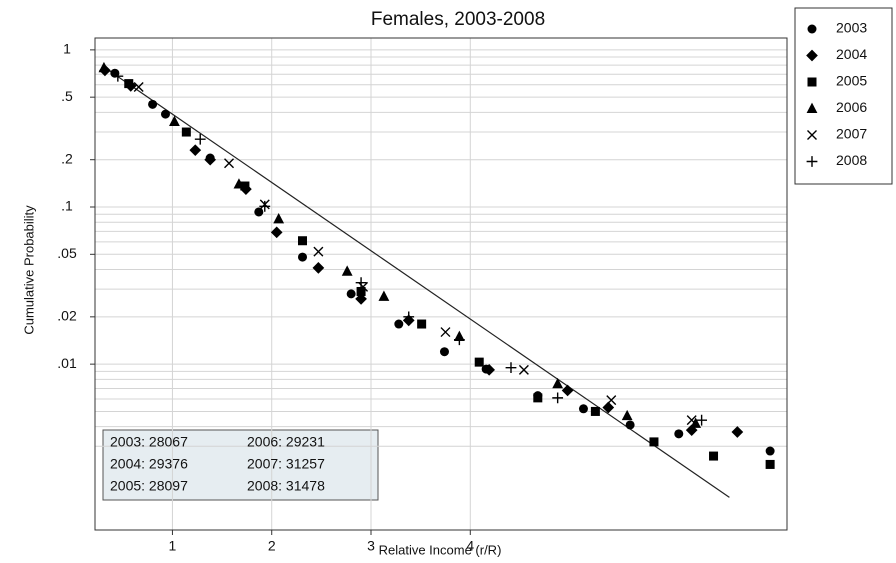 The image size is (896, 563). I want to click on legend-label: 2004, so click(851, 54).